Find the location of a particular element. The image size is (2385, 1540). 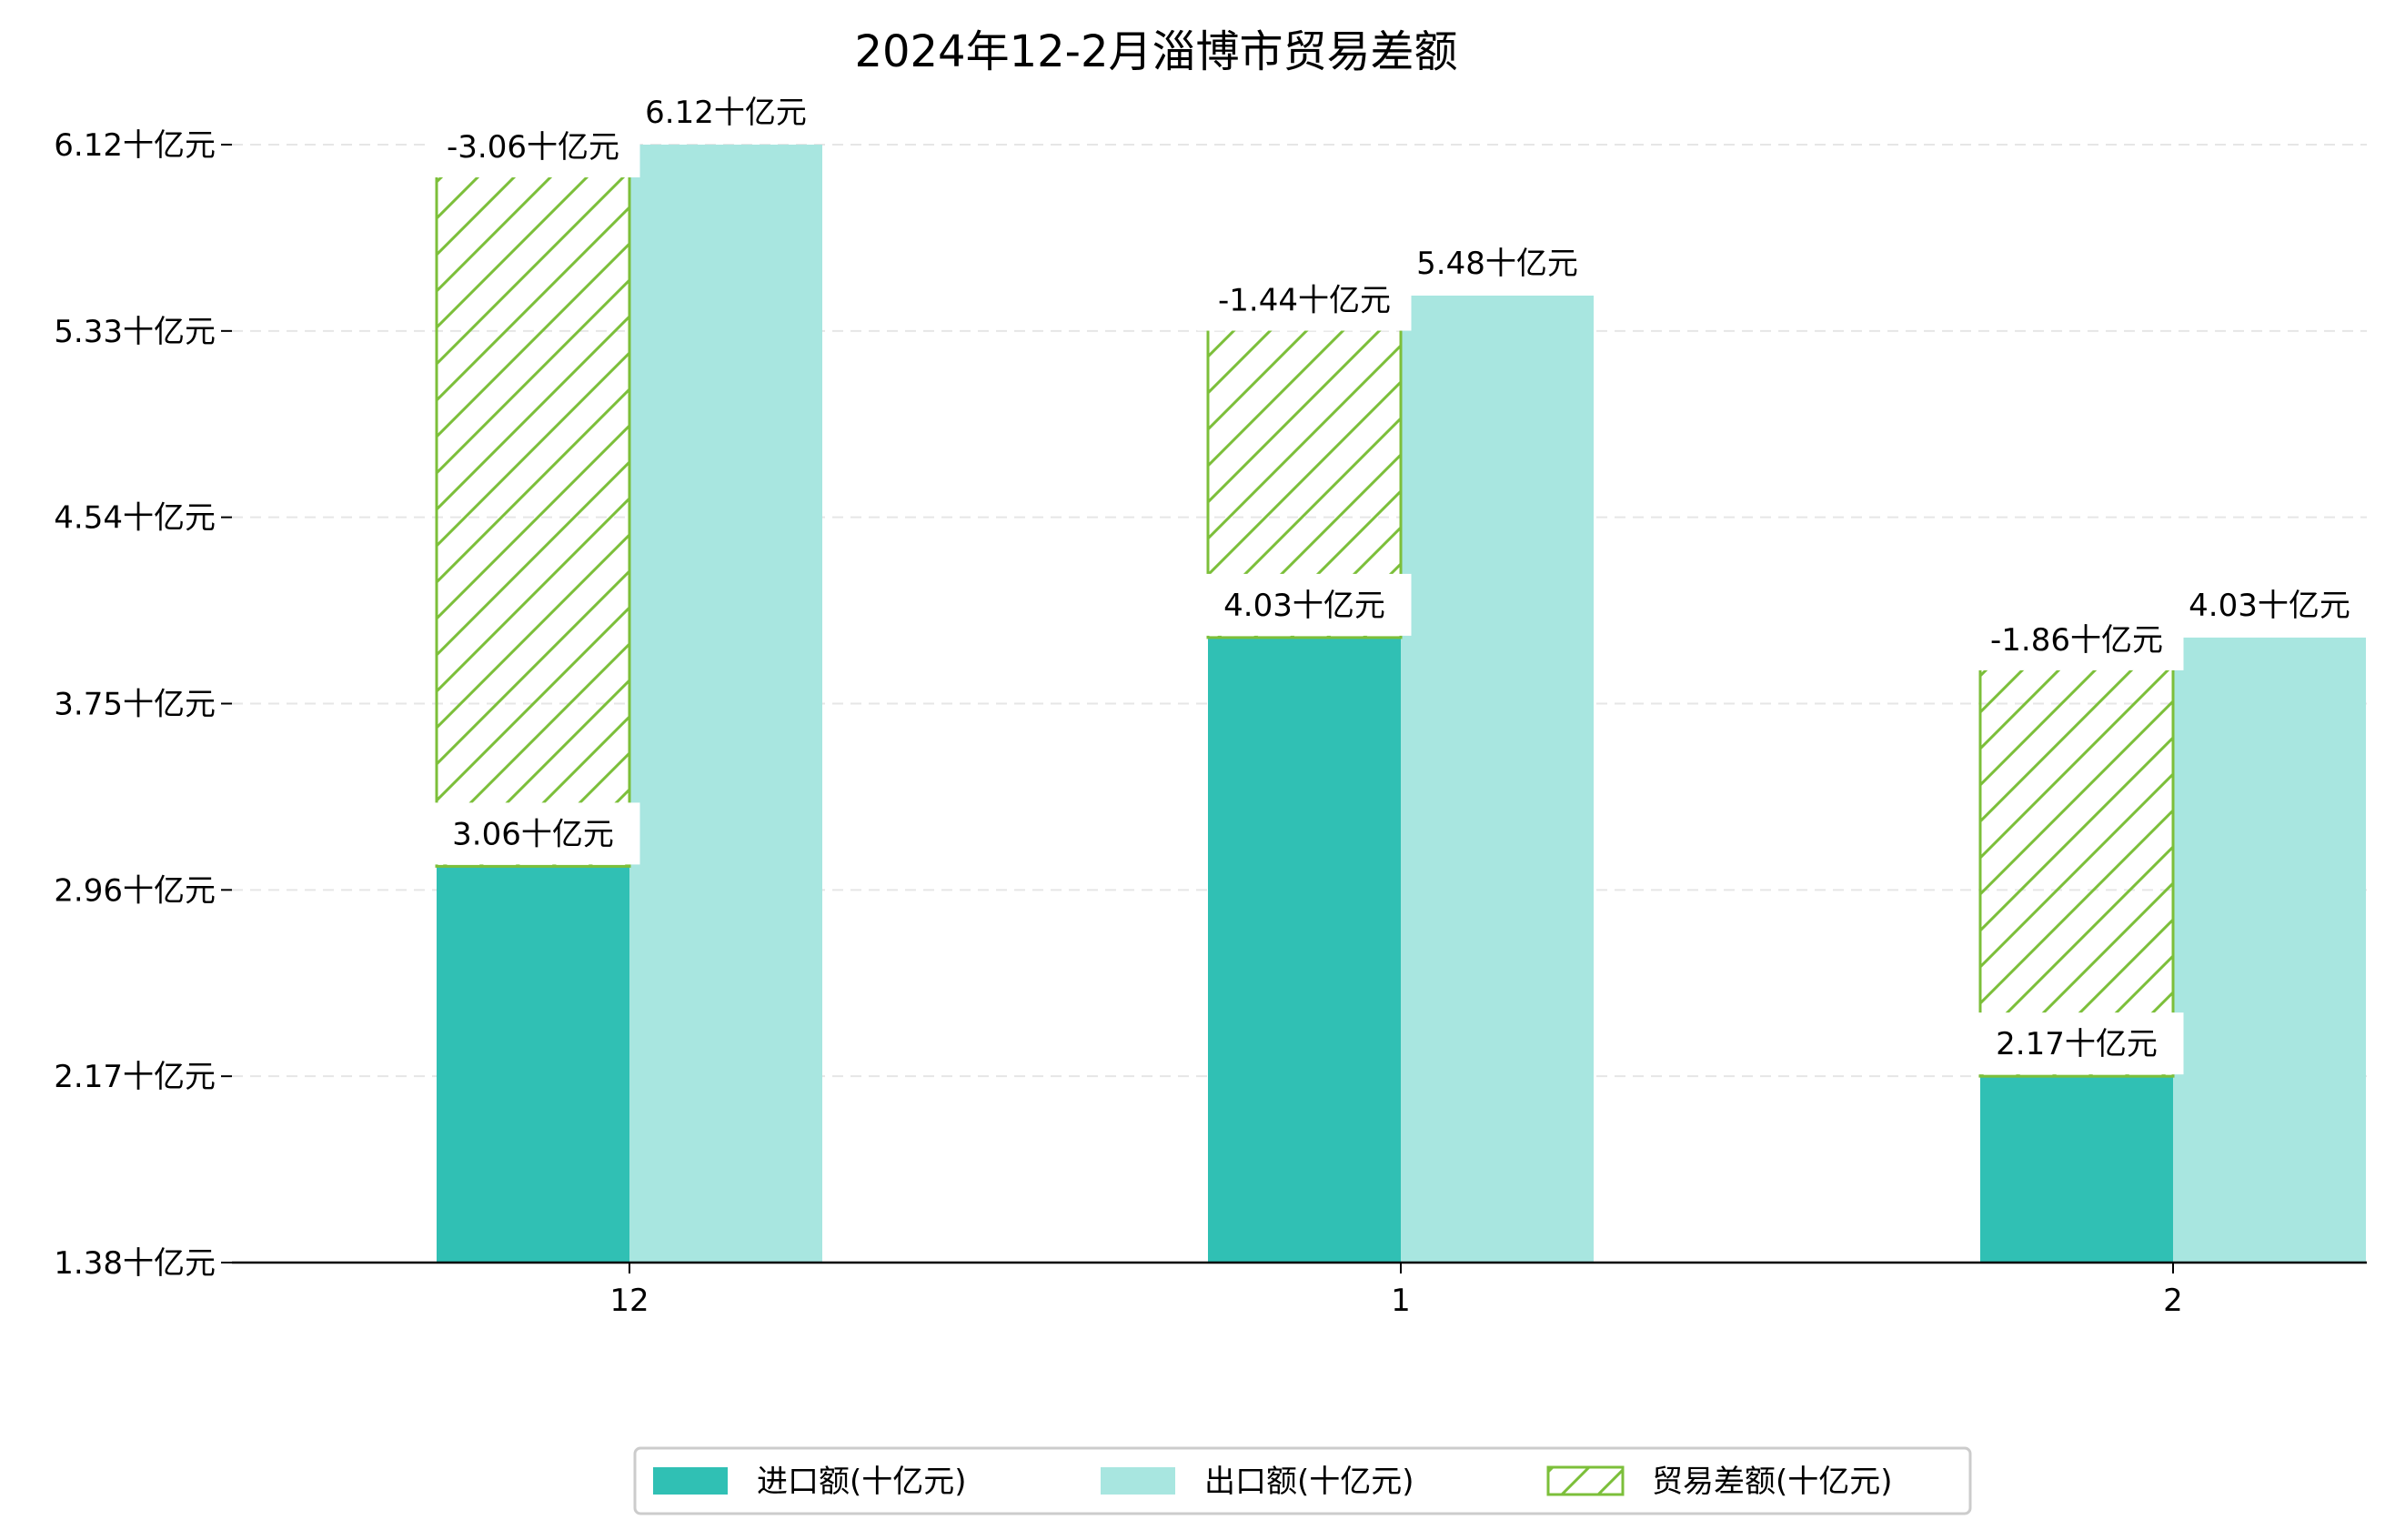

legend-import-swatch is located at coordinates (690, 1481).